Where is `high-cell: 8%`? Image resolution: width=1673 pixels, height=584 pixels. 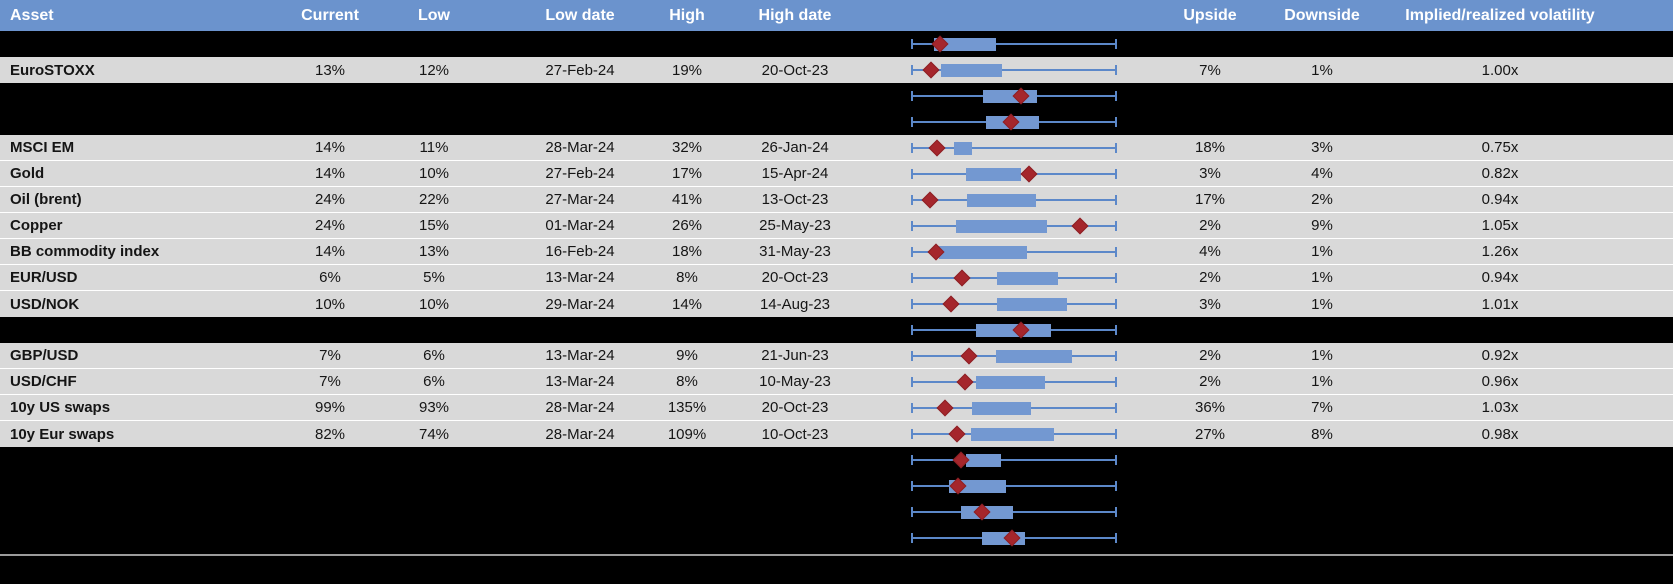
high-cell: 8% is located at coordinates (687, 381).